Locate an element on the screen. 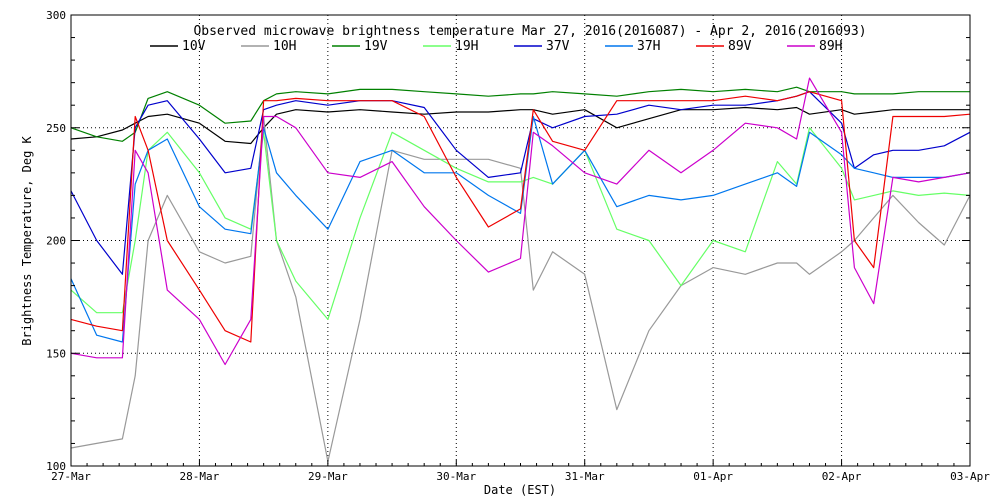 The width and height of the screenshot is (1000, 500). legend-label-37h: 37H is located at coordinates (648, 46).